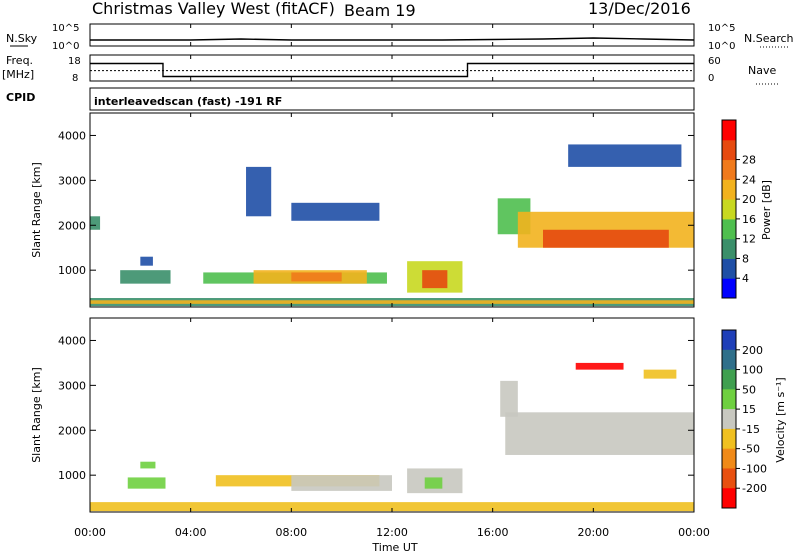  I want to click on colorbar-tick-label: 28, so click(749, 160).